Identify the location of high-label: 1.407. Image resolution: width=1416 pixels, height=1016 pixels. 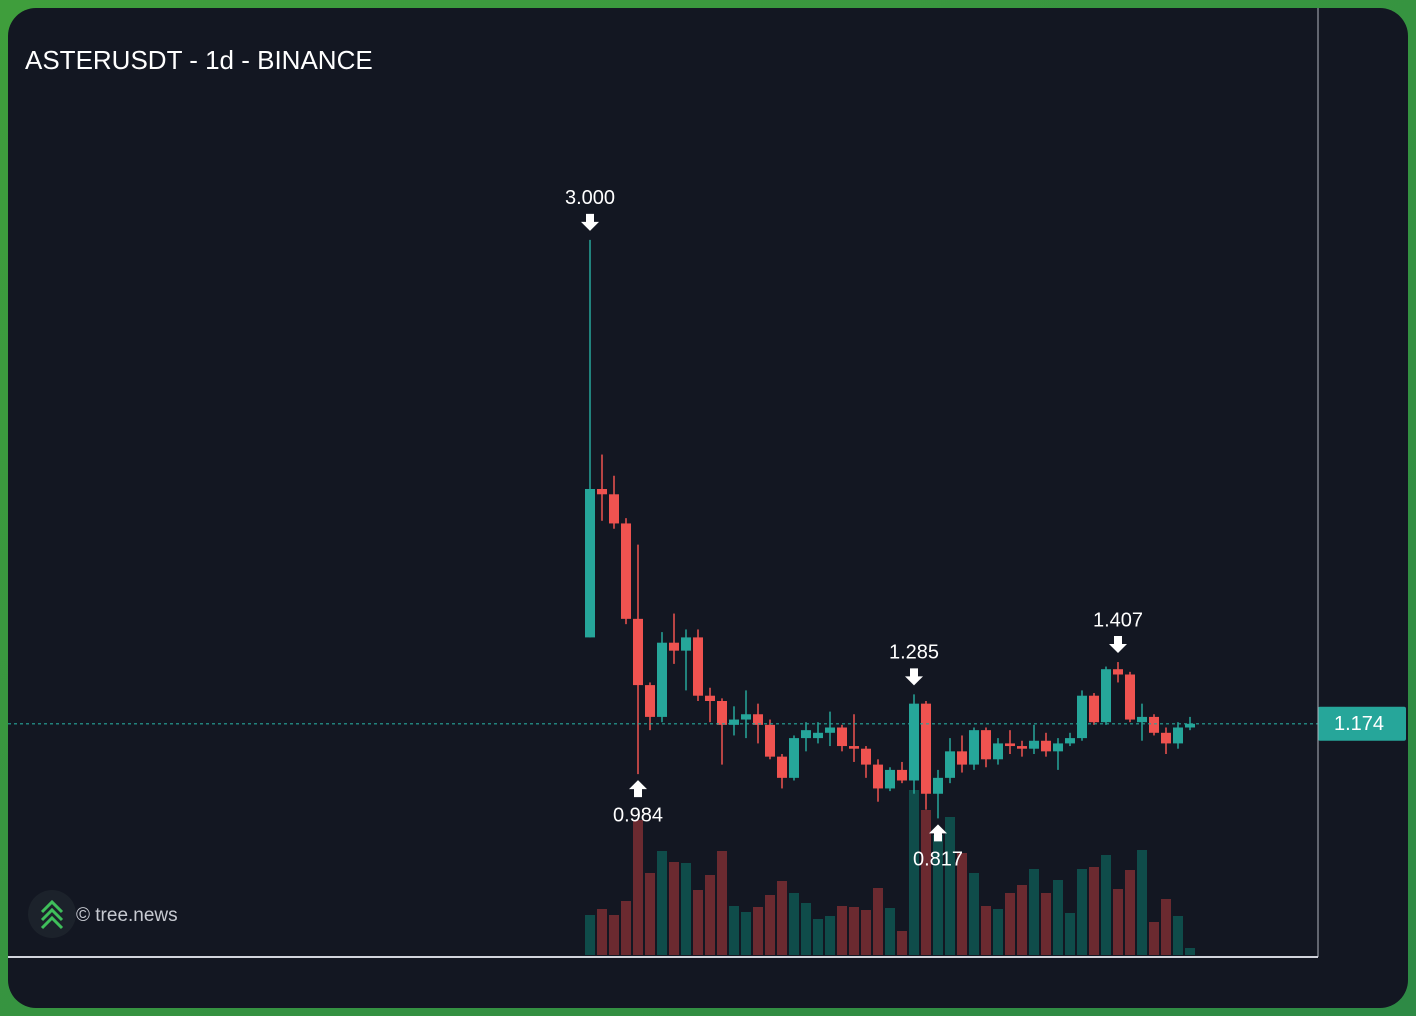
(1118, 620).